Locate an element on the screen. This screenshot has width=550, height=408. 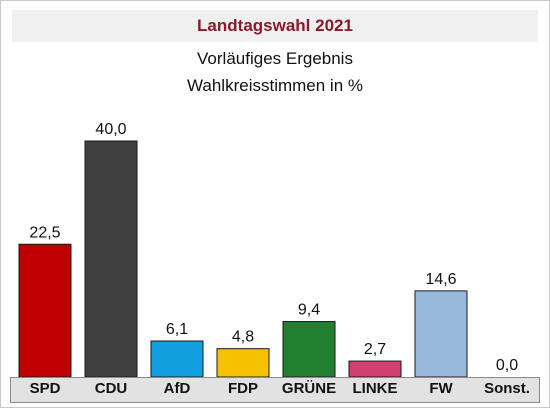
category-label: AfD is located at coordinates (177, 388).